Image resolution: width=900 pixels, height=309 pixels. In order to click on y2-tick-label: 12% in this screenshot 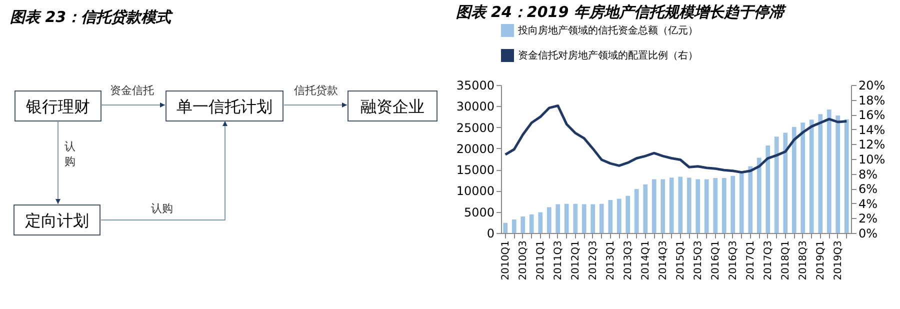, I will do `click(872, 145)`.